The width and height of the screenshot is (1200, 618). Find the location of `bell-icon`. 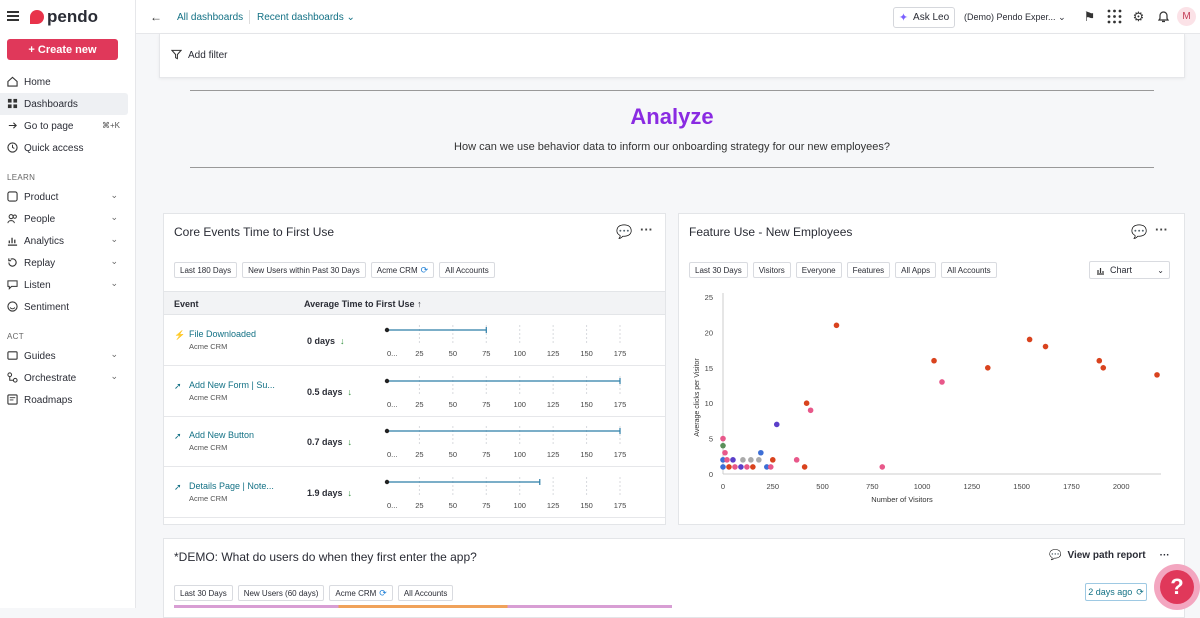

bell-icon is located at coordinates (1163, 16).